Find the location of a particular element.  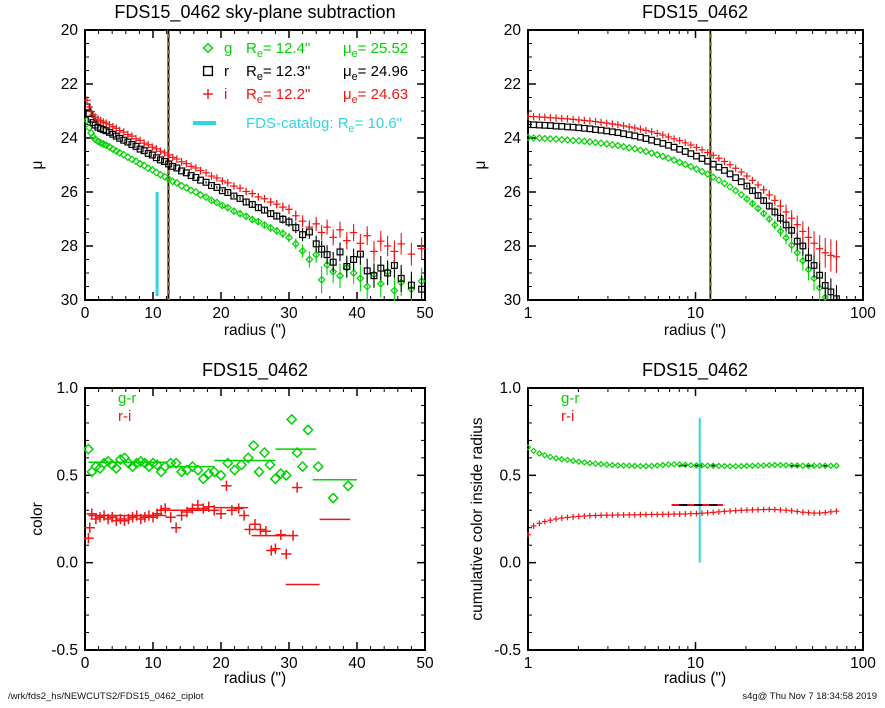

svg-text: r is located at coordinates (226, 71).